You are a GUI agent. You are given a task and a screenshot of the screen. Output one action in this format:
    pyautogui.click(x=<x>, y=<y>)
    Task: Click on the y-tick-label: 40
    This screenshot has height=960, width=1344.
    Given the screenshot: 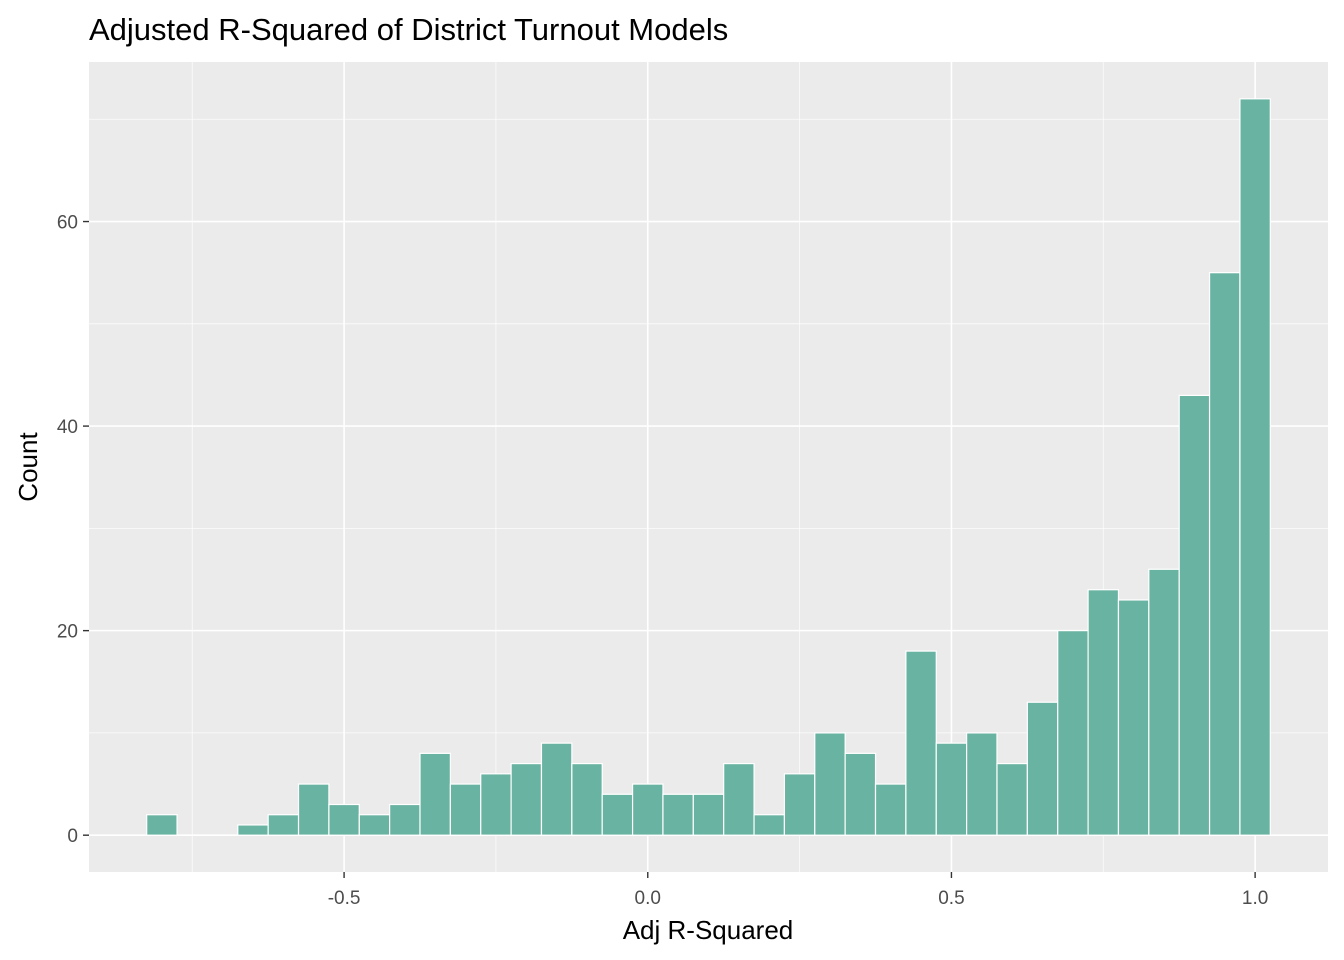 What is the action you would take?
    pyautogui.click(x=67, y=427)
    